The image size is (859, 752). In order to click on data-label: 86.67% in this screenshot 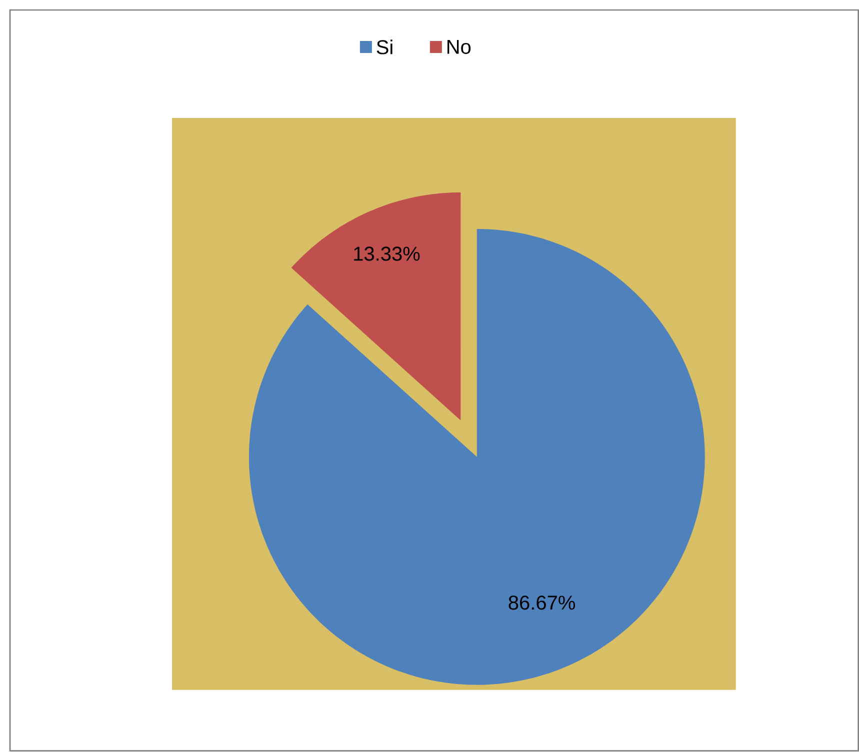, I will do `click(541, 603)`.